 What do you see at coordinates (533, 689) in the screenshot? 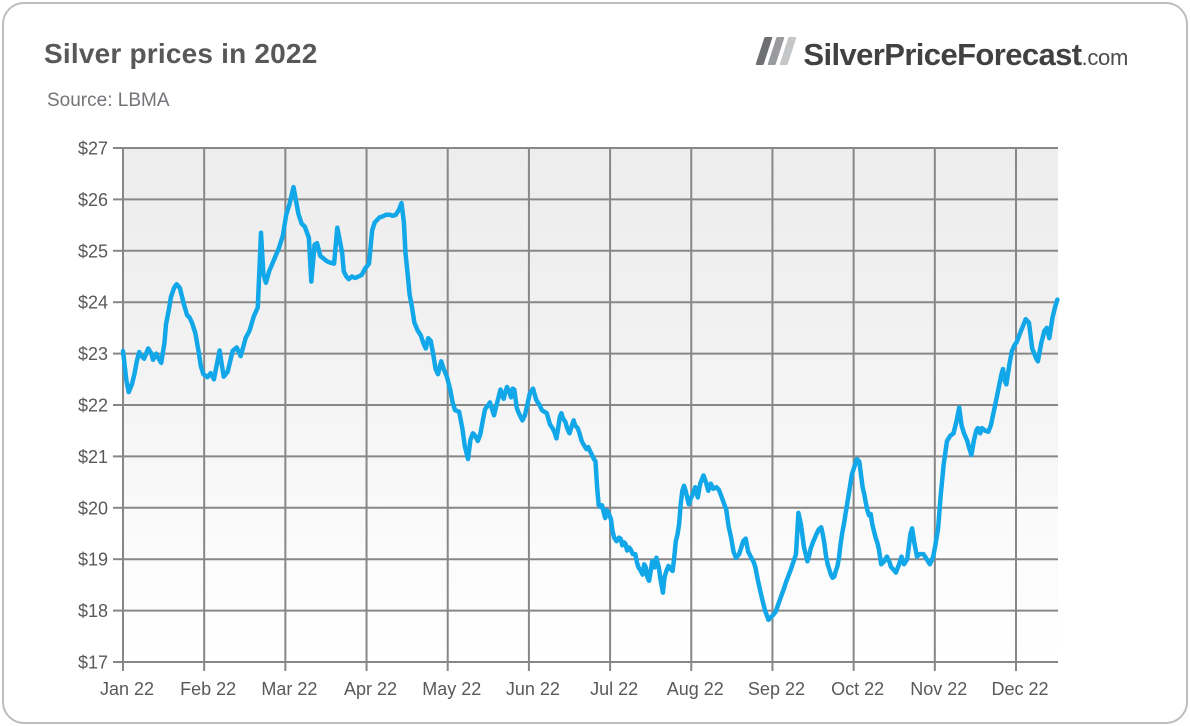
I see `x-axis-label: Jun 22` at bounding box center [533, 689].